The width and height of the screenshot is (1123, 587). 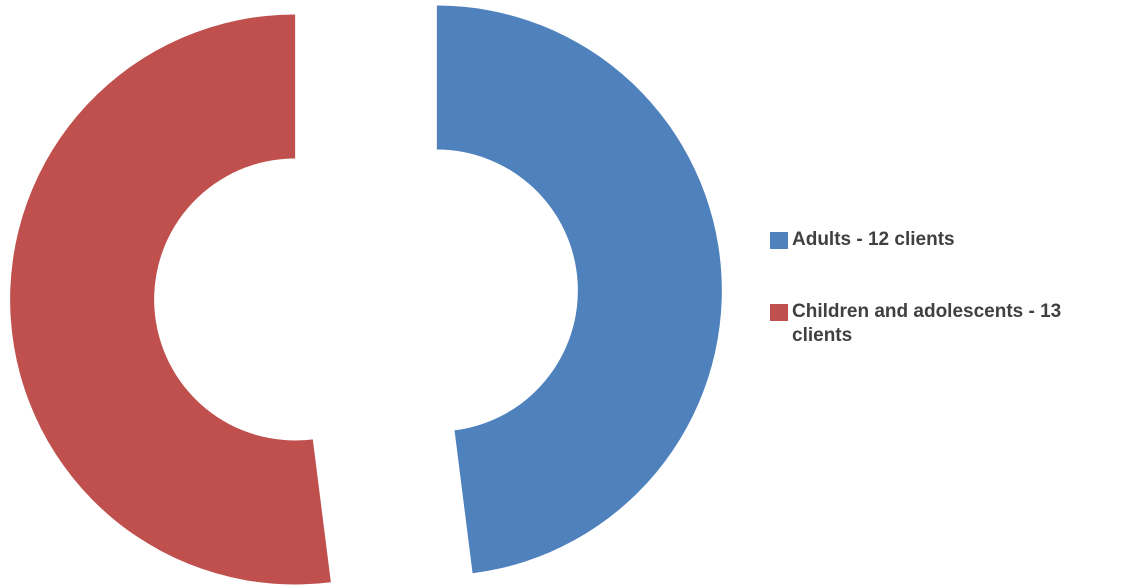 I want to click on legend-swatch-children, so click(x=779, y=312).